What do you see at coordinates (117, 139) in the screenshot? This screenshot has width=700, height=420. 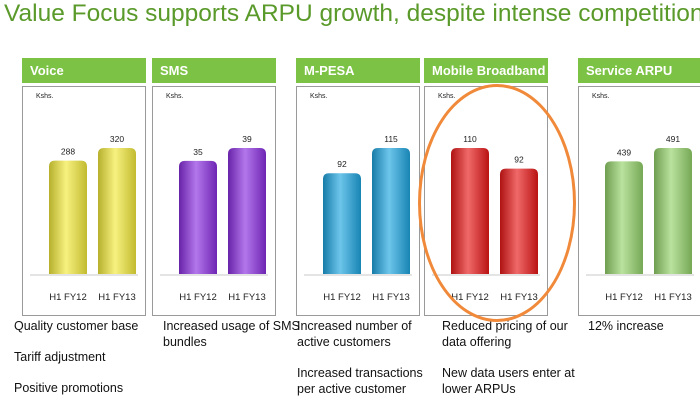 I see `data-label: 320` at bounding box center [117, 139].